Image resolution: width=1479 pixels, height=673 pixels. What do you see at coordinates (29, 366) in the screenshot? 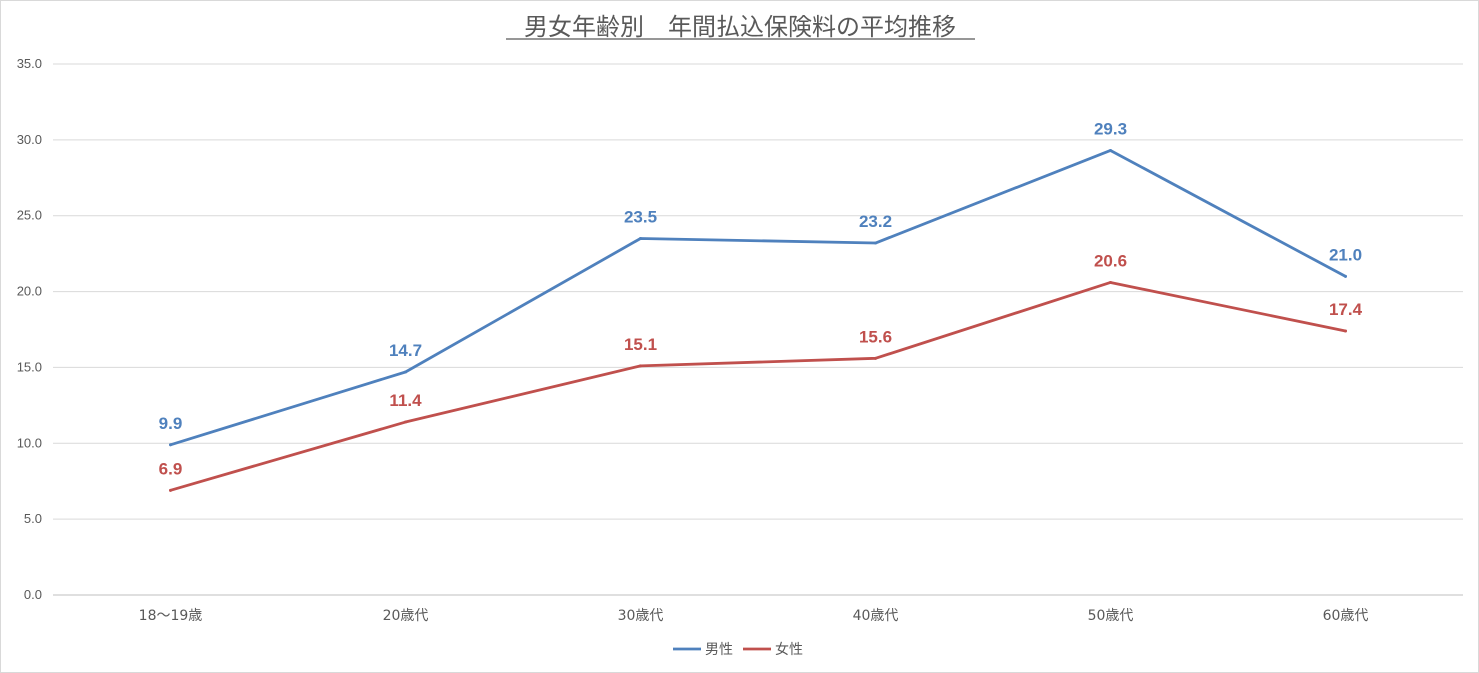
I see `y-tick-label: 15.0` at bounding box center [29, 366].